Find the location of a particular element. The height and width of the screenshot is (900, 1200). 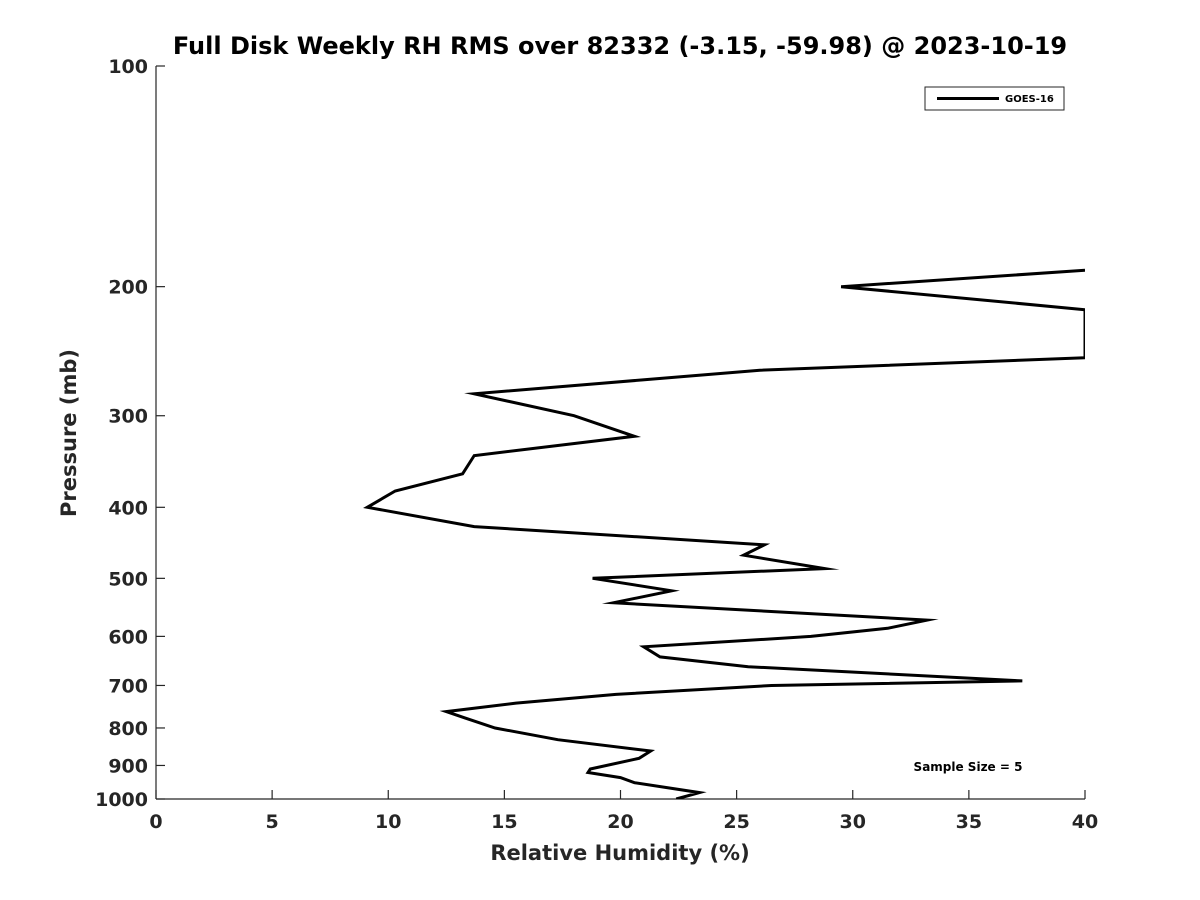

legend: GOES-16 is located at coordinates (994, 98).